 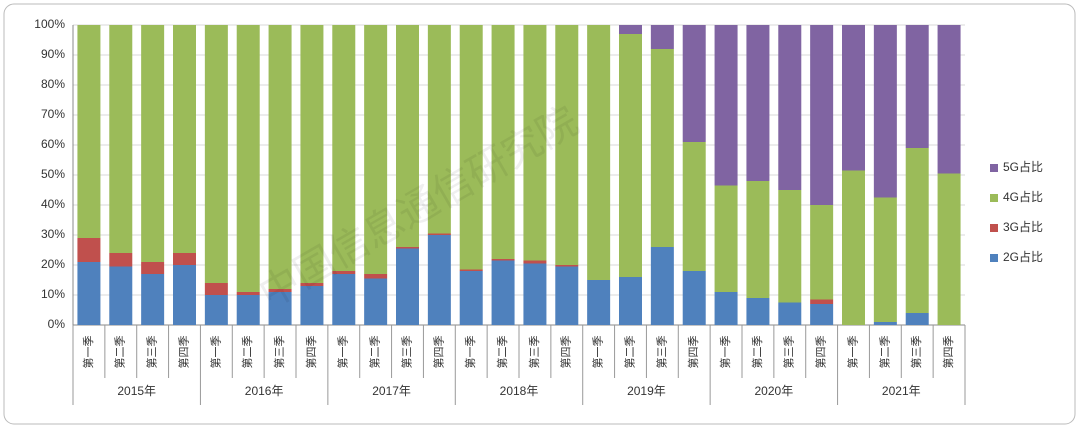 What do you see at coordinates (901, 391) in the screenshot?
I see `group-label: 2021年` at bounding box center [901, 391].